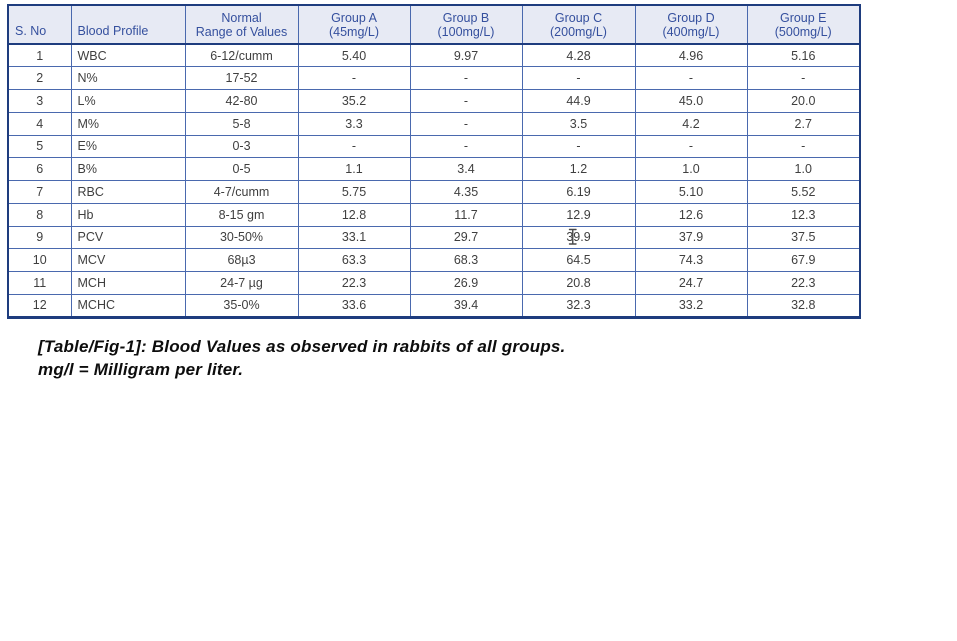 The height and width of the screenshot is (641, 957). I want to click on column-header: Blood Profile, so click(128, 24).